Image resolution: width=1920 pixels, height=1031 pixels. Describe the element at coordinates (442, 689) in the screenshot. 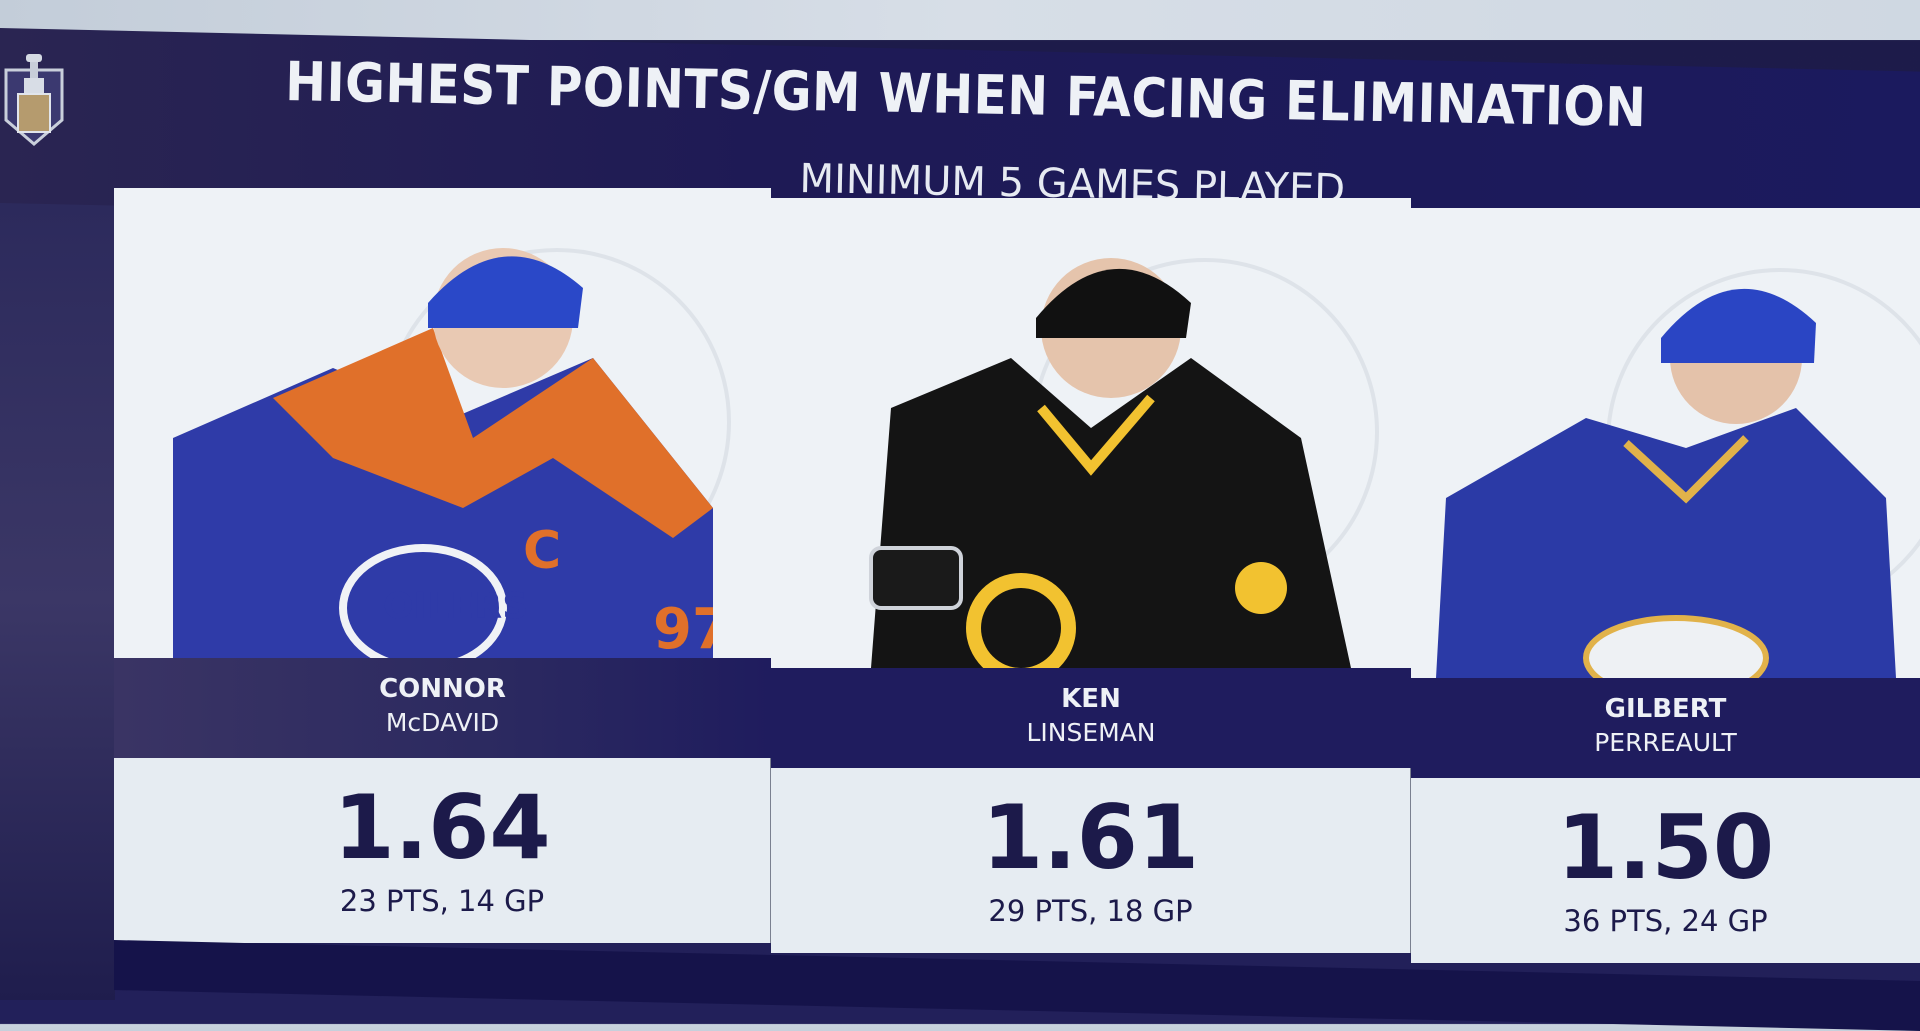

I see `player-first-name: CONNOR` at that location.